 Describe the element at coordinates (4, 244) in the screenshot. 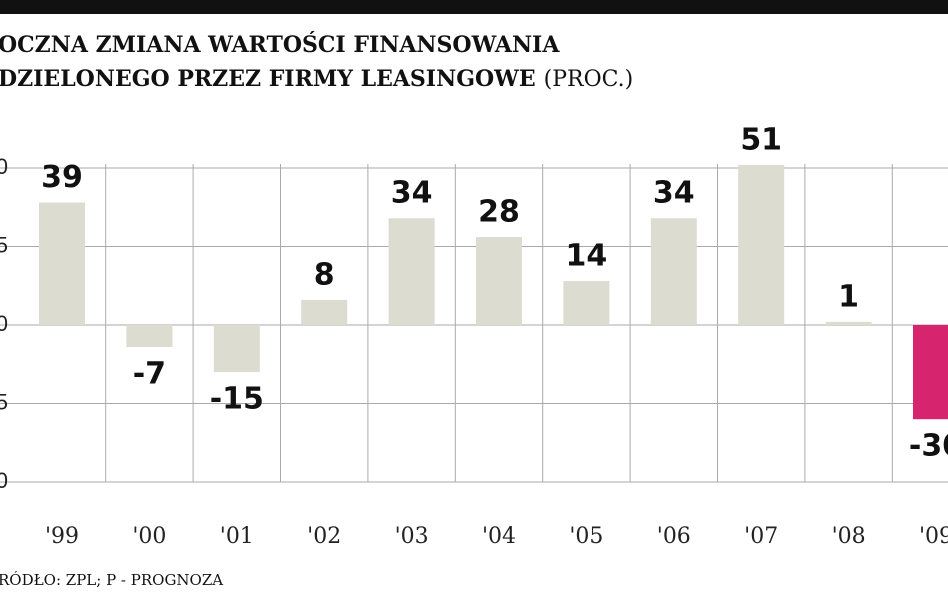

I see `y-tick-label: 25` at that location.